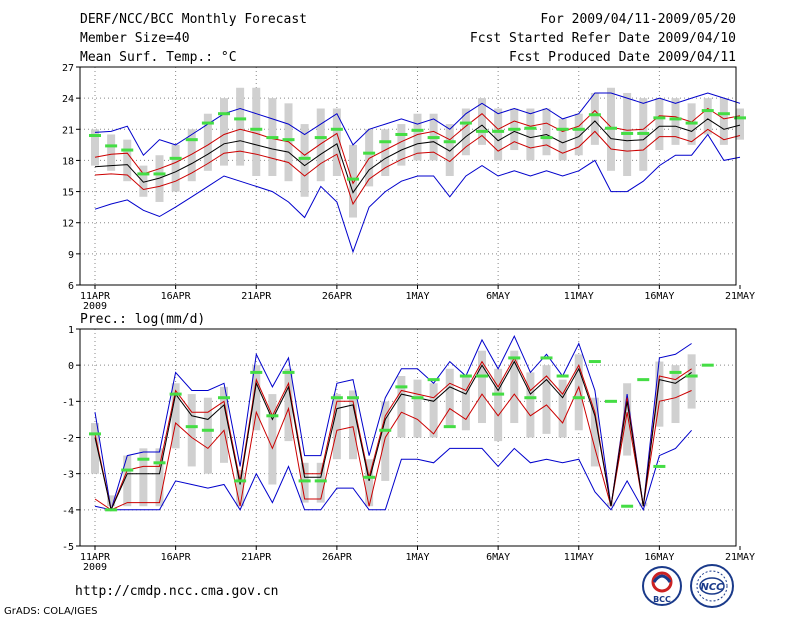 This screenshot has height=618, width=800. I want to click on footer-url: http://cmdp.ncc.cma.gov.cn, so click(177, 591).